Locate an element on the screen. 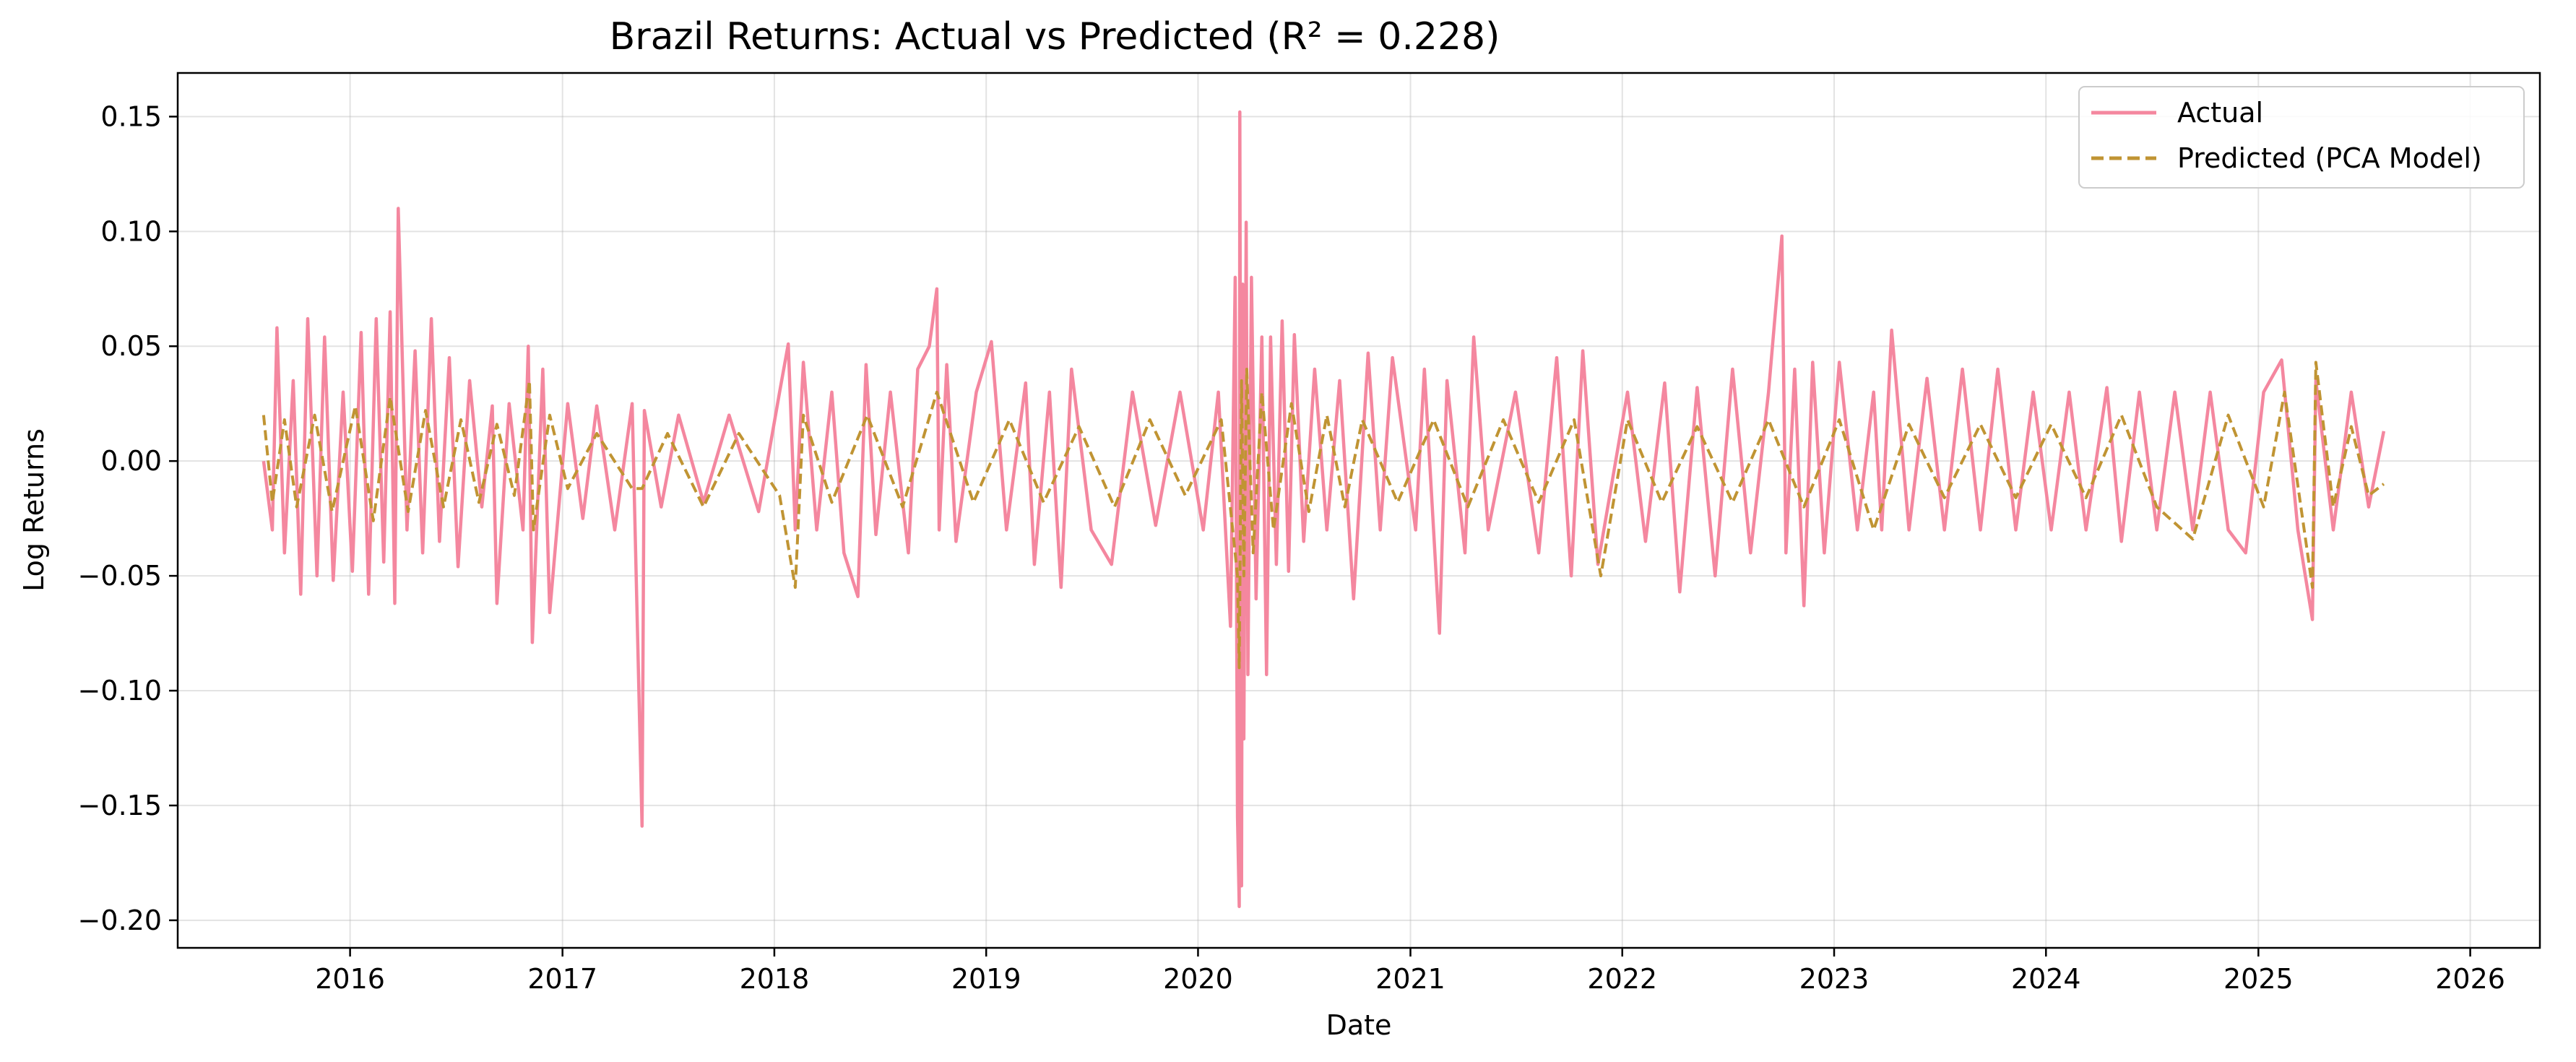  x-axis-label: Date is located at coordinates (1359, 1025).